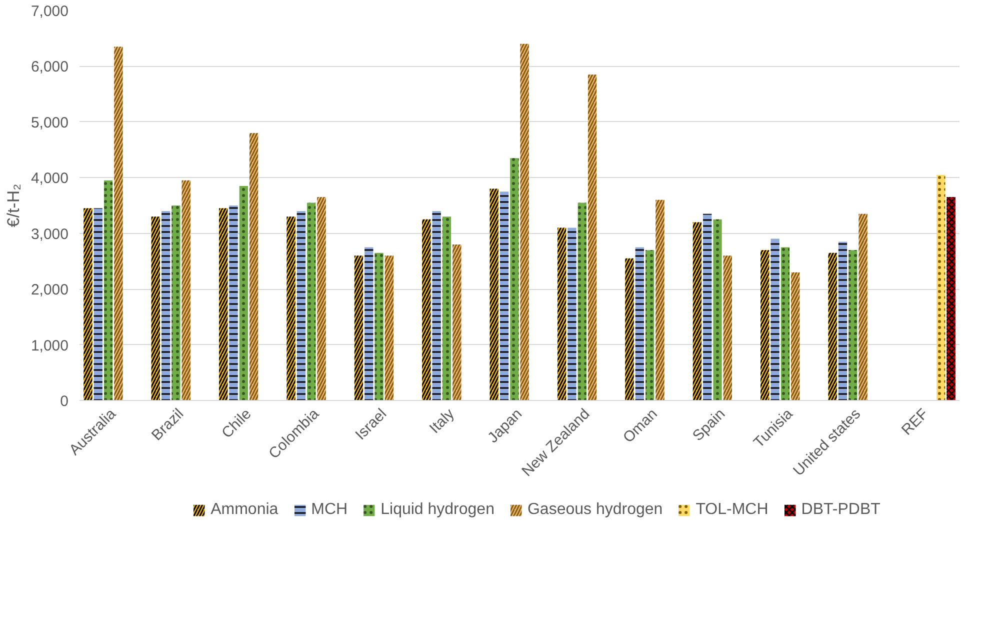 The height and width of the screenshot is (623, 998). I want to click on y-tick-label: 5,000, so click(49, 123).